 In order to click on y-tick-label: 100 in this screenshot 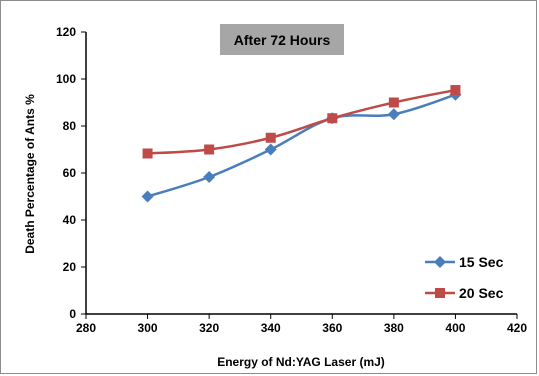, I will do `click(66, 79)`.